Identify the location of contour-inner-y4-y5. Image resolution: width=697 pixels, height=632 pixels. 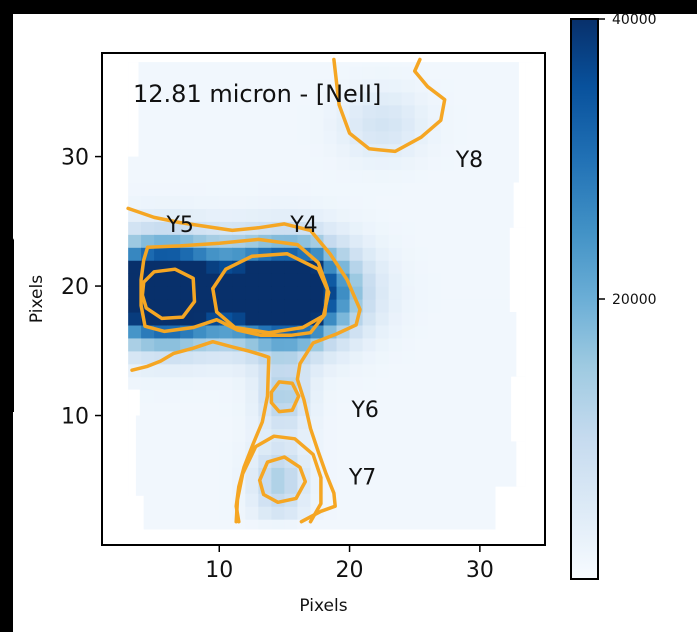
(234, 287).